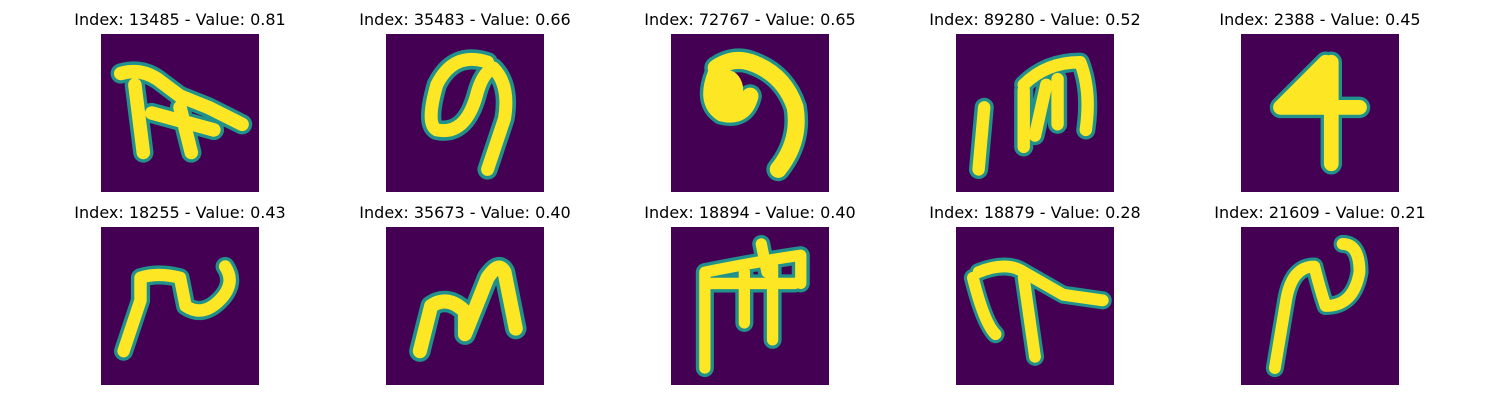 This screenshot has height=400, width=1500. What do you see at coordinates (750, 212) in the screenshot?
I see `panel-title: Index: 18894 - Value: 0.40` at bounding box center [750, 212].